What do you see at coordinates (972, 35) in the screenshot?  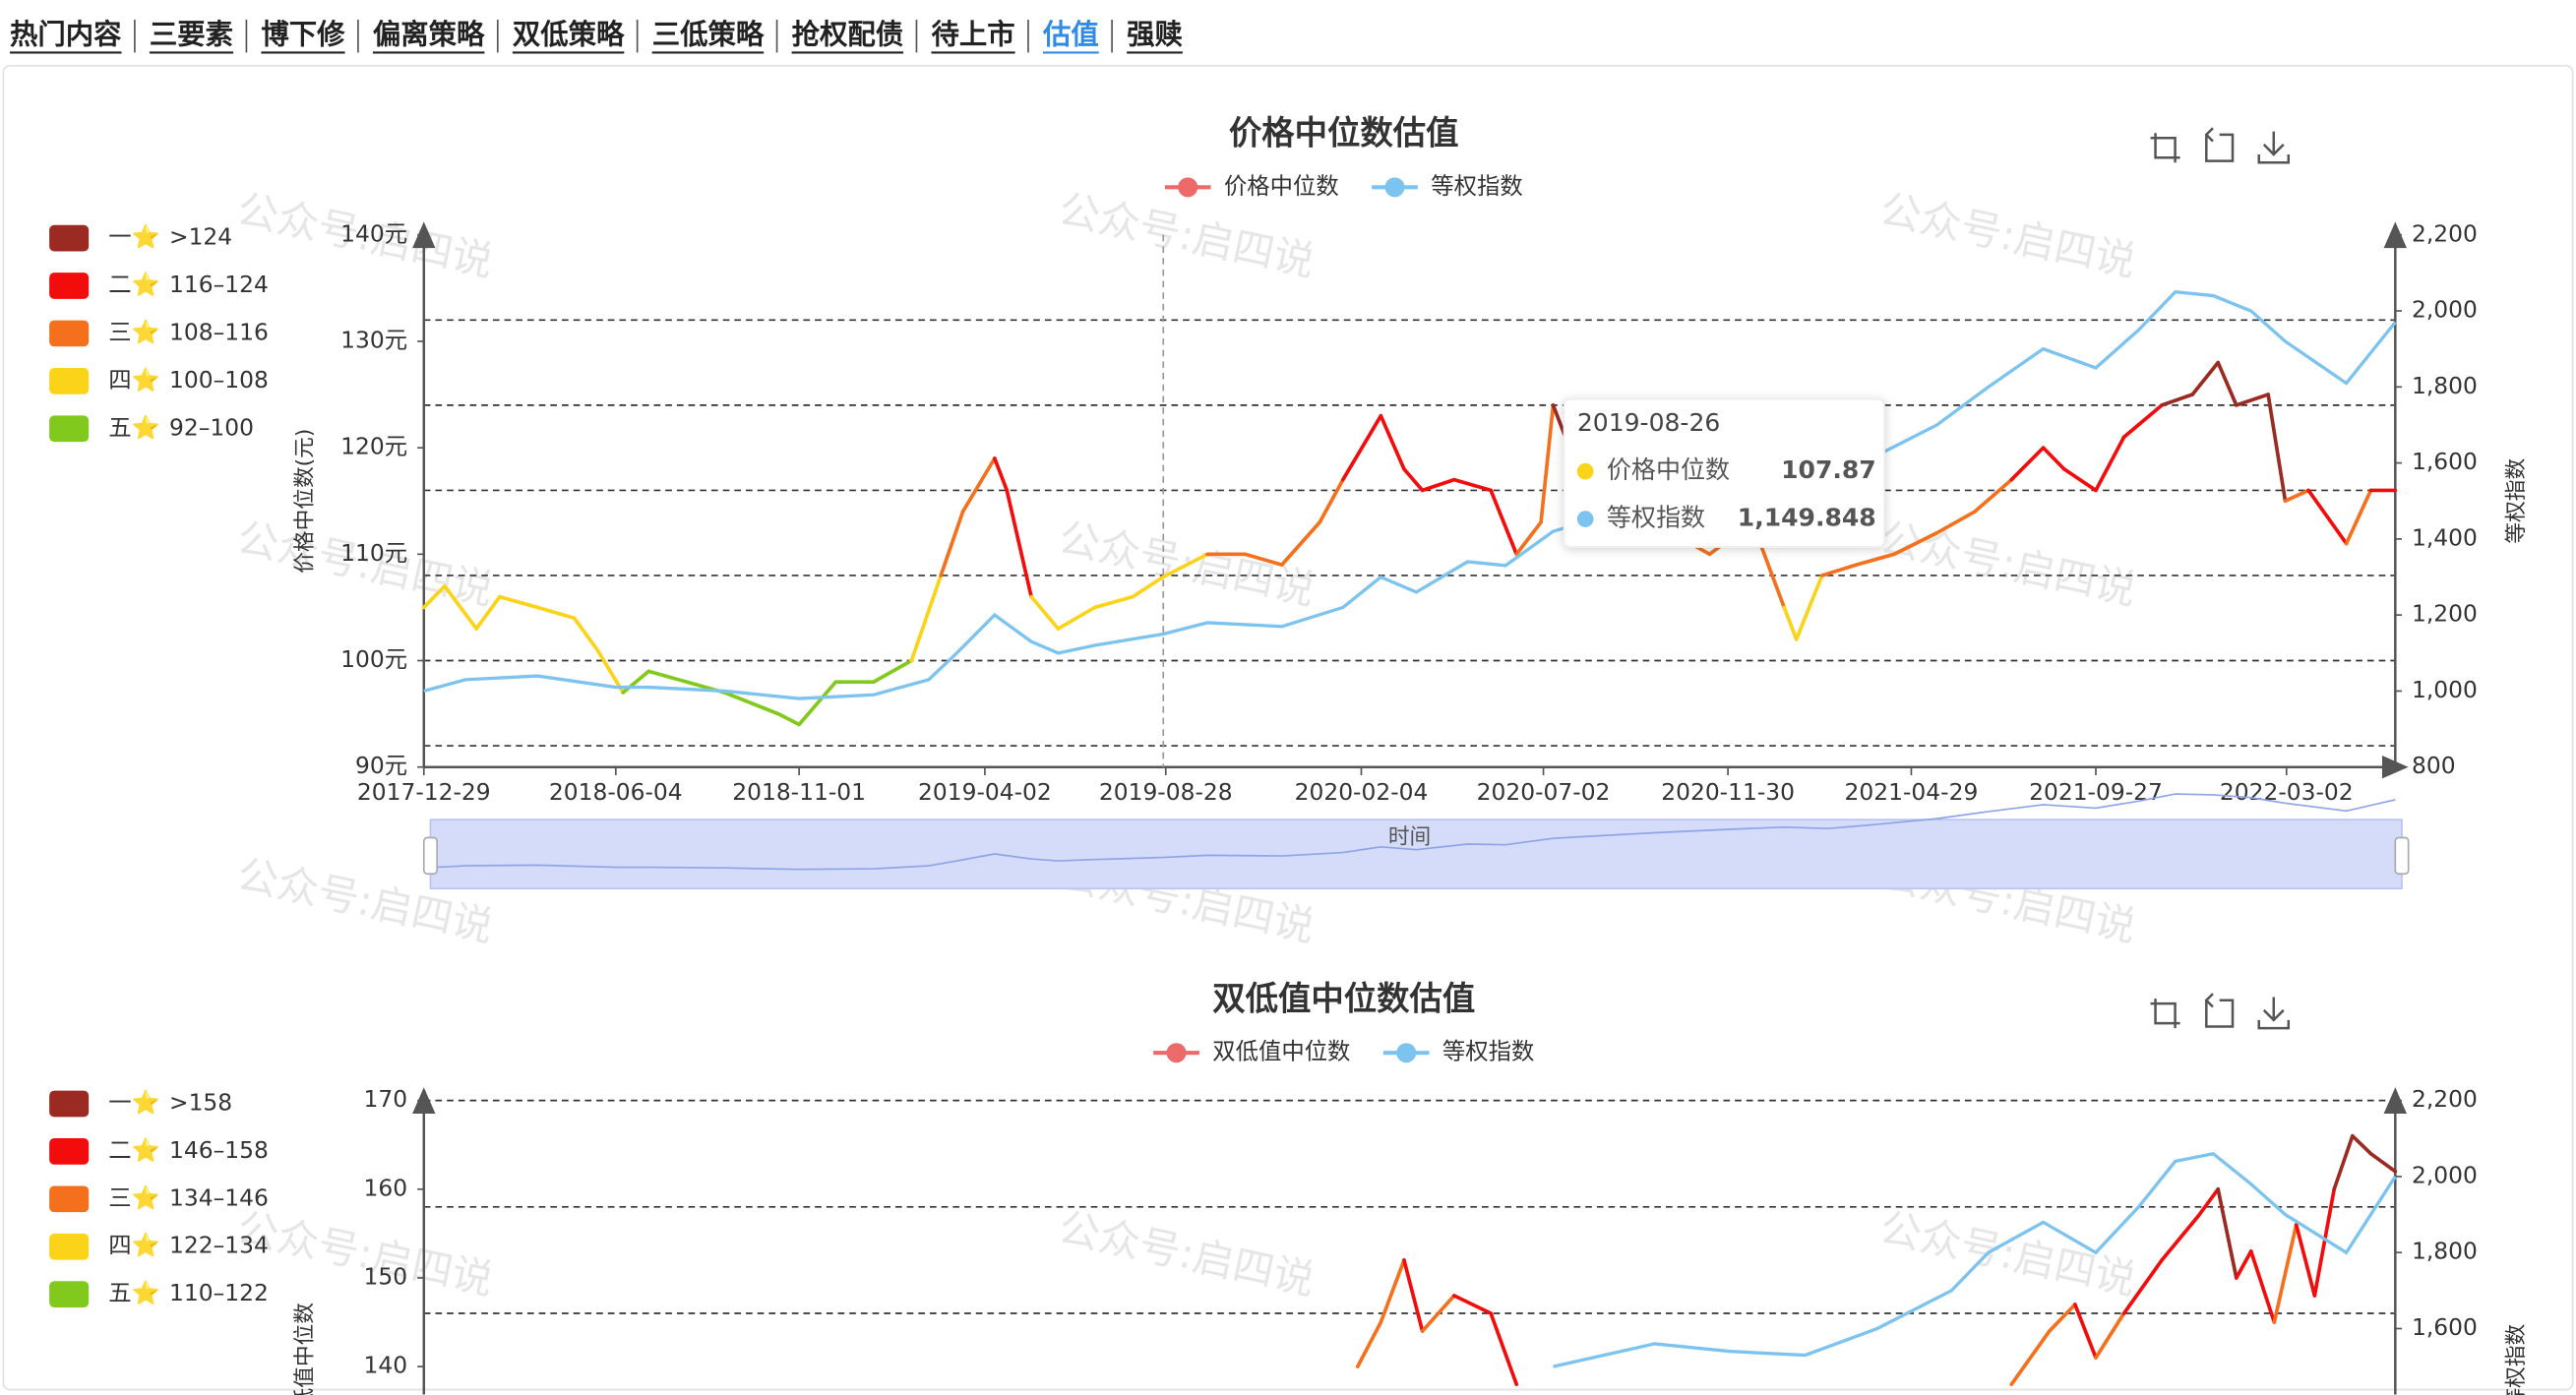 I see `nav-link: 待上市` at bounding box center [972, 35].